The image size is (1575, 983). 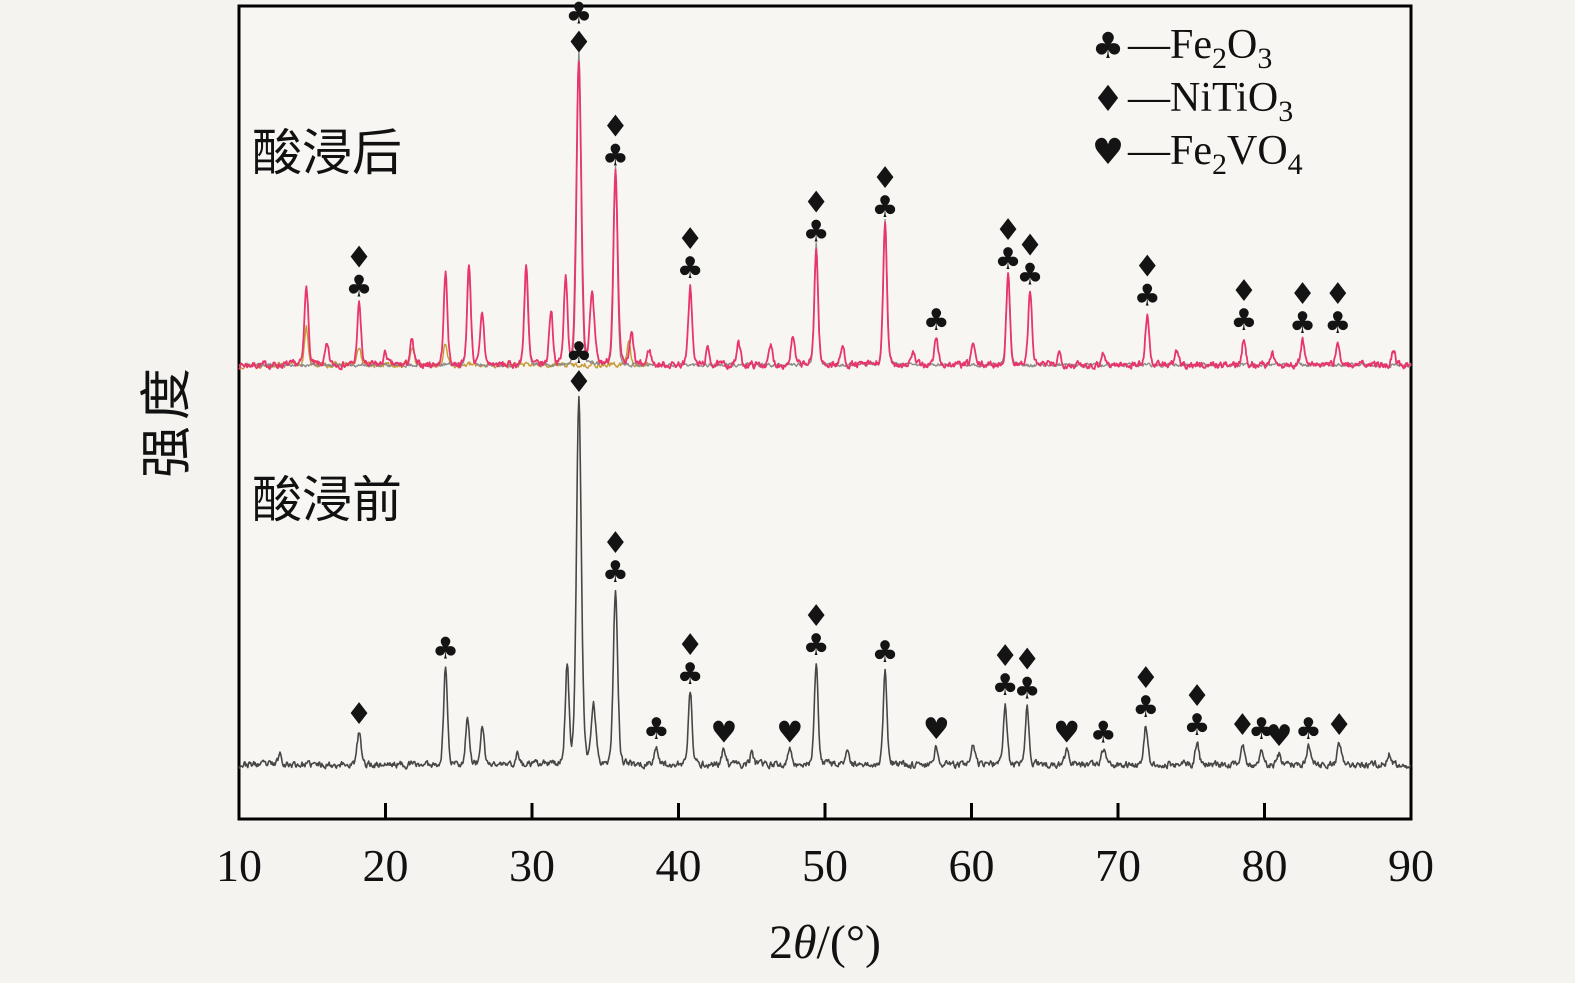 What do you see at coordinates (167, 420) in the screenshot?
I see `y-axis-label: 强度` at bounding box center [167, 420].